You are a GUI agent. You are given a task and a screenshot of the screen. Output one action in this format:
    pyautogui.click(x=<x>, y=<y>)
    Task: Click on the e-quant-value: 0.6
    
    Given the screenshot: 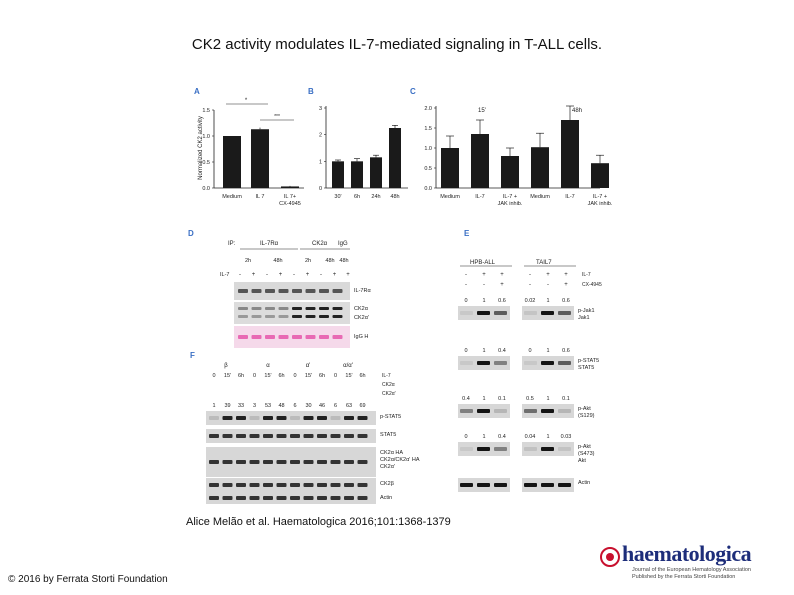 What is the action you would take?
    pyautogui.click(x=566, y=301)
    